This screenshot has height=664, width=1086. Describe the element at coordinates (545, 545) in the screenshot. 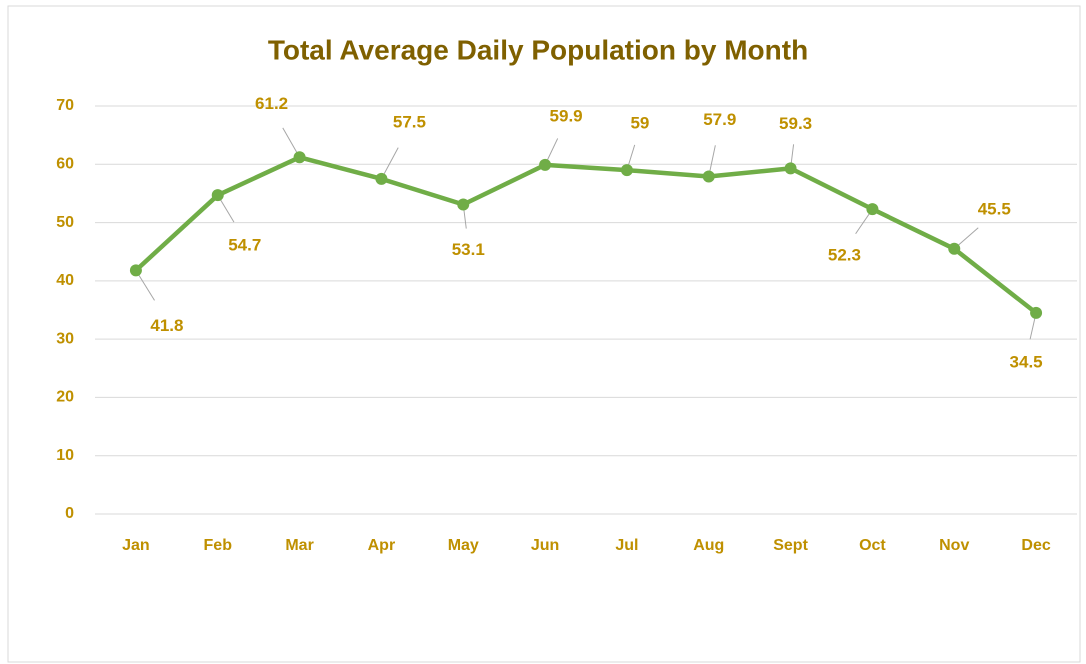

I see `x-tick-label: Jun` at that location.